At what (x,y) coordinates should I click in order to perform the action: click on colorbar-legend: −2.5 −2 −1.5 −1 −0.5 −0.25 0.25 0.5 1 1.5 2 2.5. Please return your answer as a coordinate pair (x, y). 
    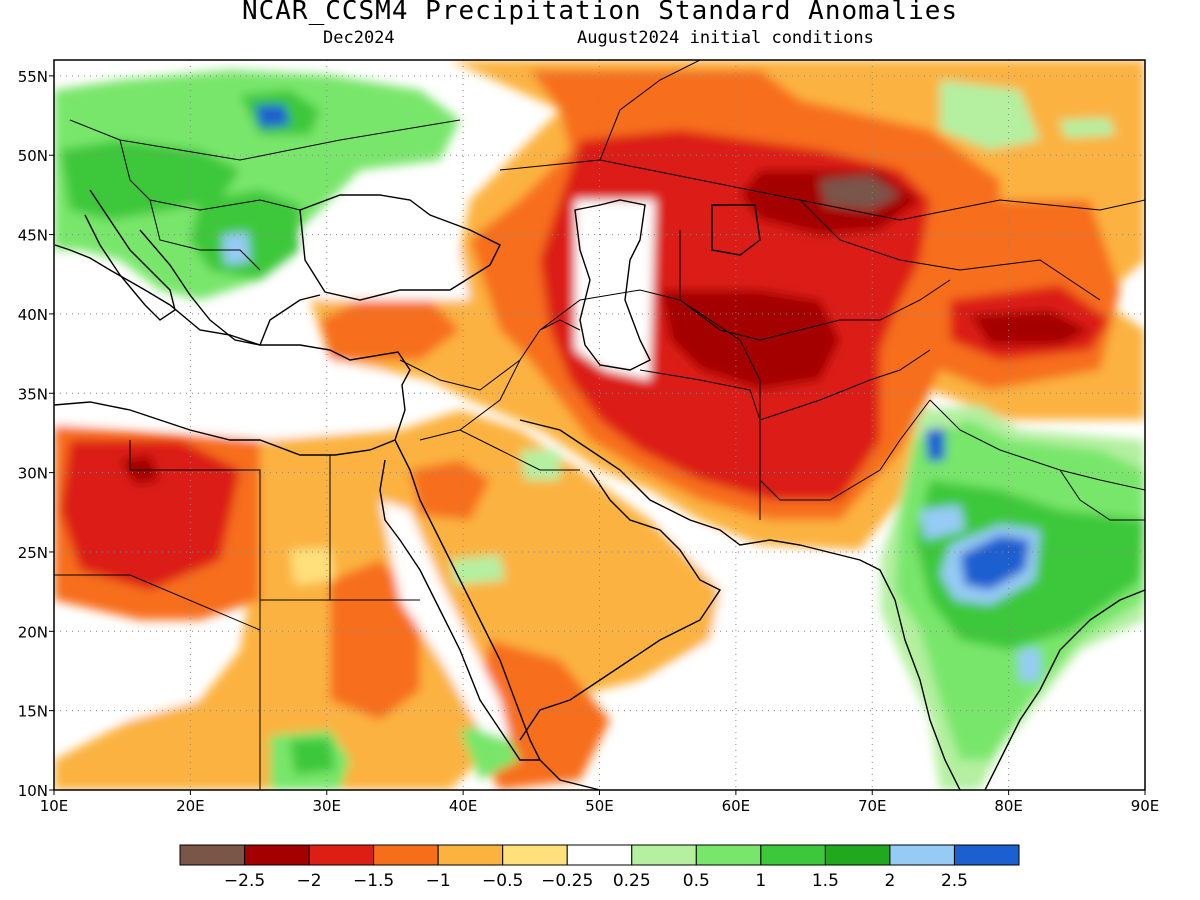
    Looking at the image, I should click on (599, 867).